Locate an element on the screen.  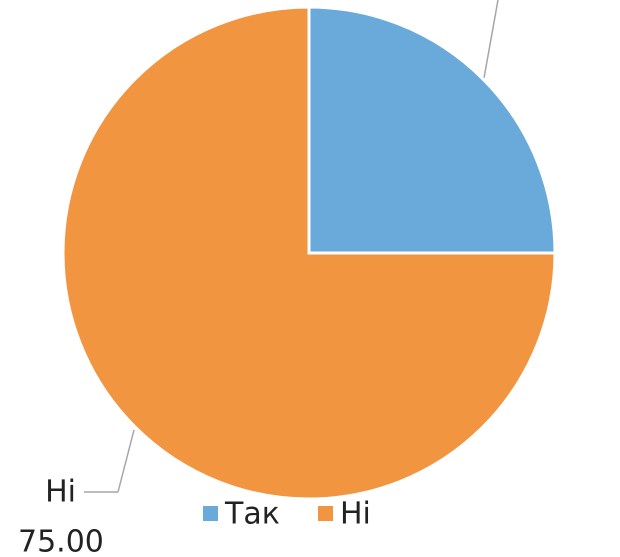
data-label-name: Ні is located at coordinates (60, 492).